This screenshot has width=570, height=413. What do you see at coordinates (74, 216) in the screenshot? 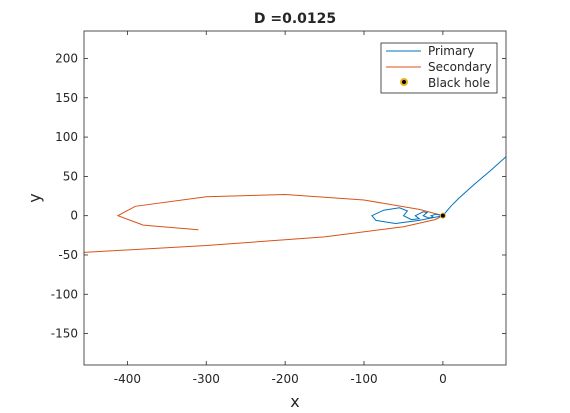
I see `y-tick-label: 0` at bounding box center [74, 216].